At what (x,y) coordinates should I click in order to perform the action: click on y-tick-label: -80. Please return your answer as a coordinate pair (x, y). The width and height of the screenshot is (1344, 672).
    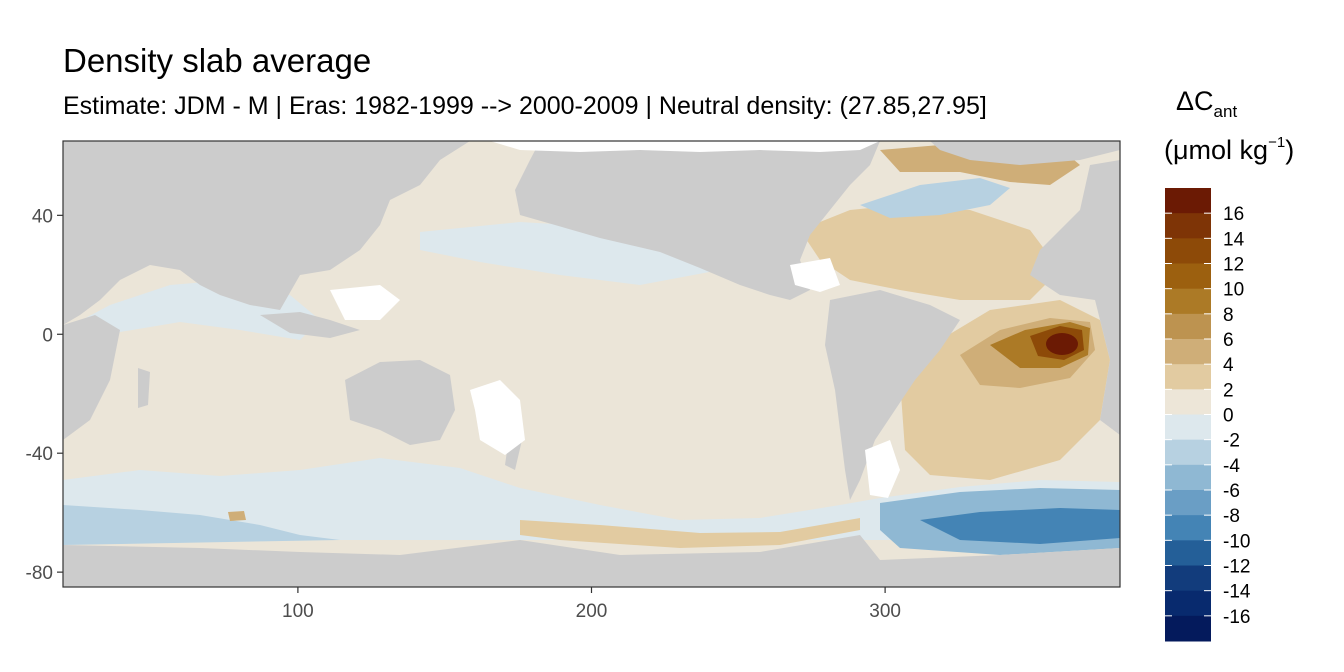
    Looking at the image, I should click on (39, 573).